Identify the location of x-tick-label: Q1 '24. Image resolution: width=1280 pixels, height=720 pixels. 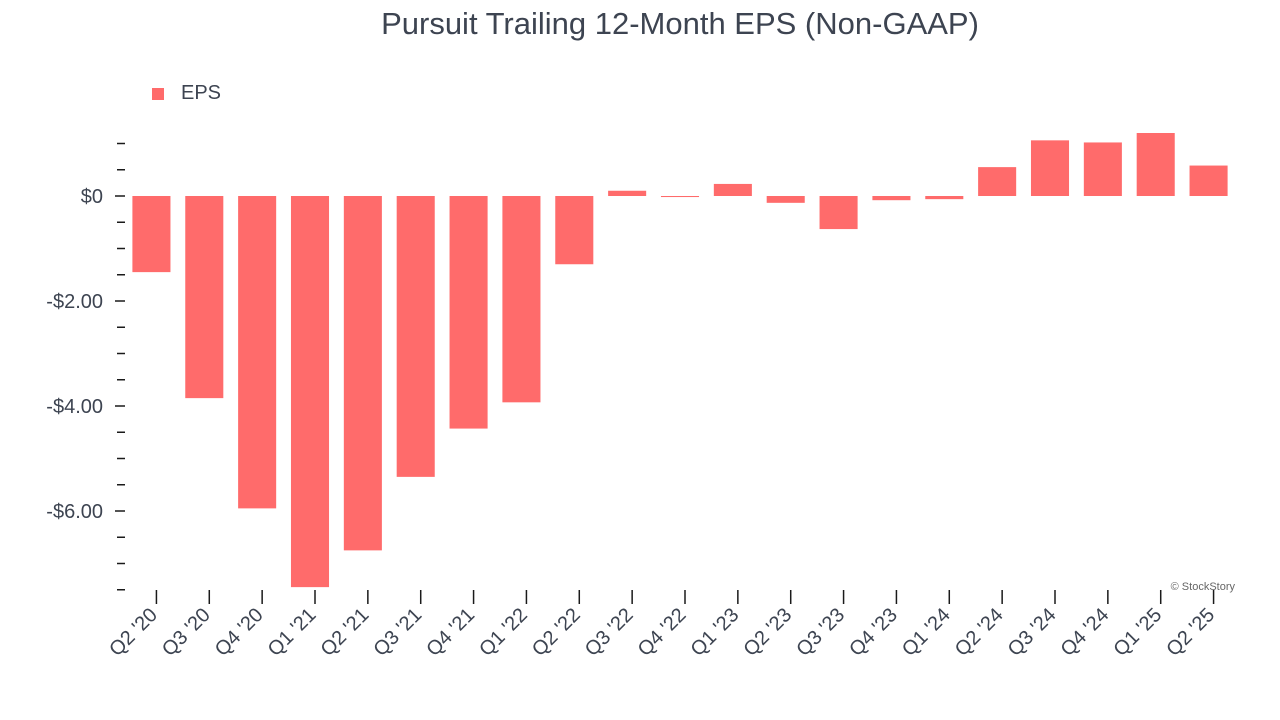
(926, 632).